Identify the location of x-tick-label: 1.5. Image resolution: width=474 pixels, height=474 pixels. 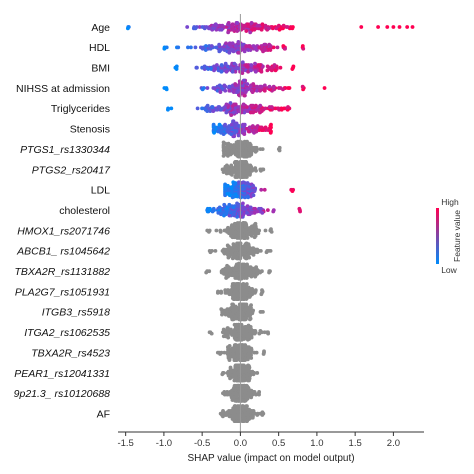
(355, 443).